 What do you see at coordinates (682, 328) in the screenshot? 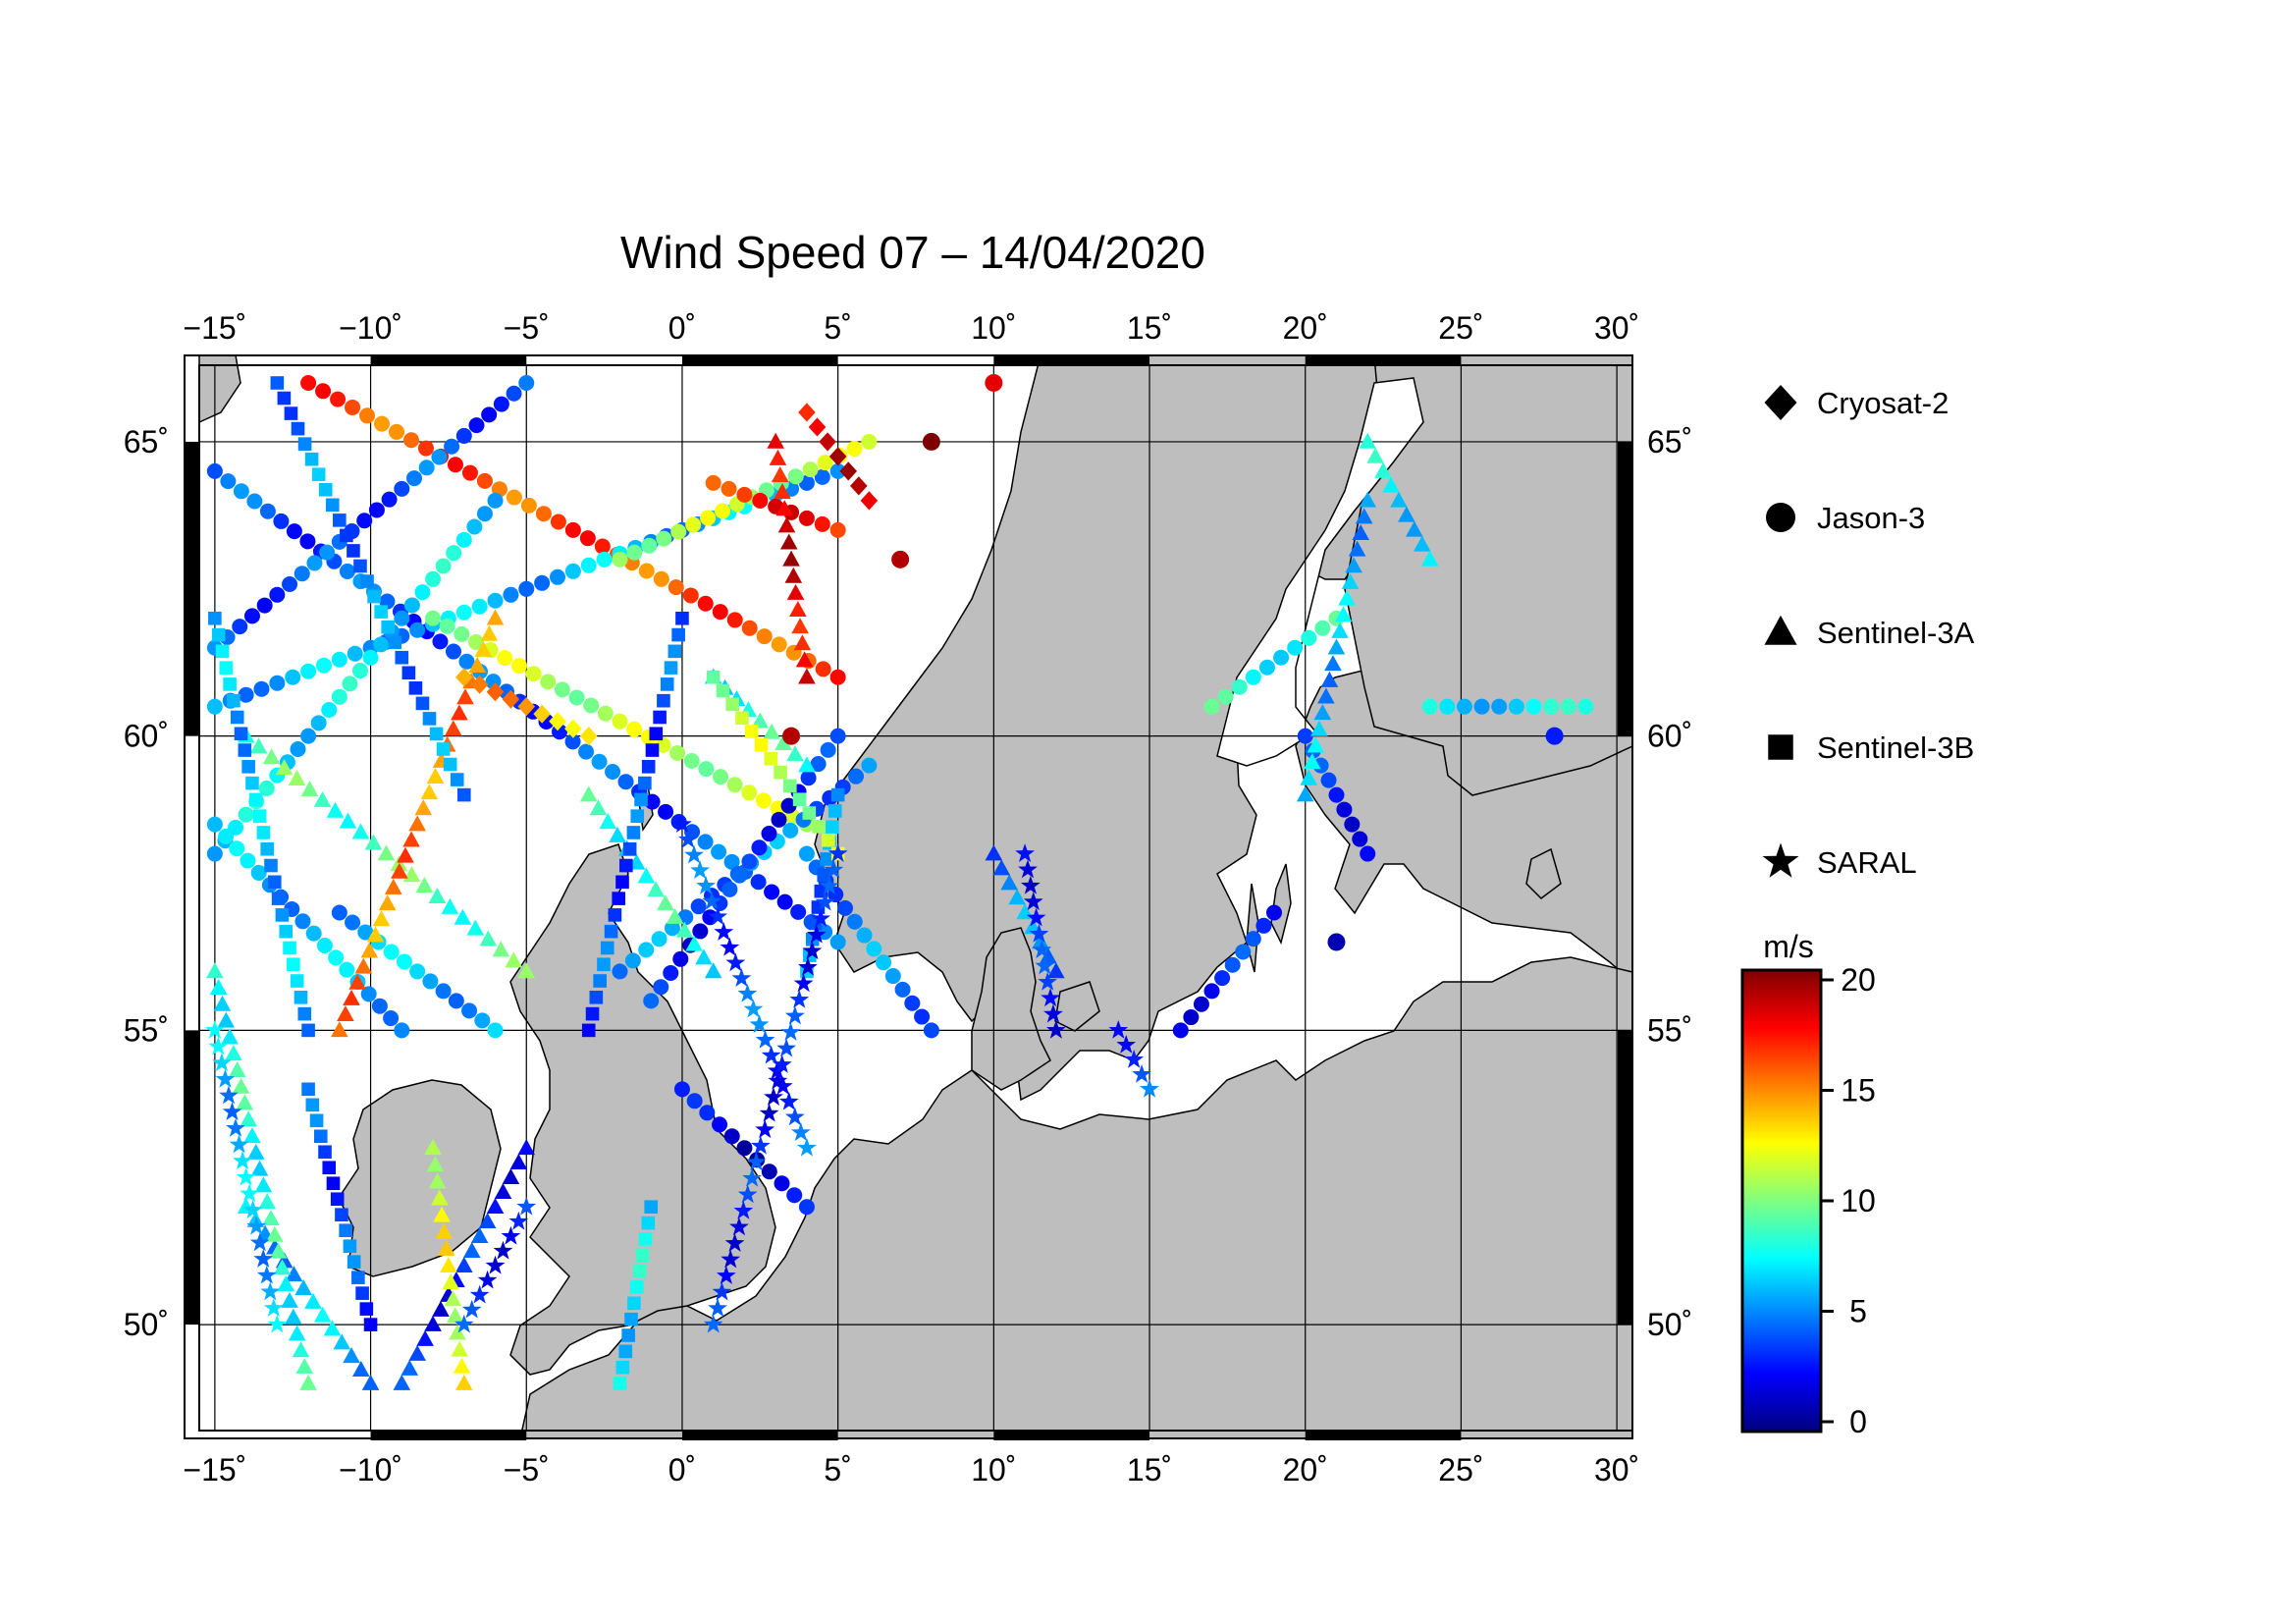
I see `lon-tick-label-top: 0˚` at bounding box center [682, 328].